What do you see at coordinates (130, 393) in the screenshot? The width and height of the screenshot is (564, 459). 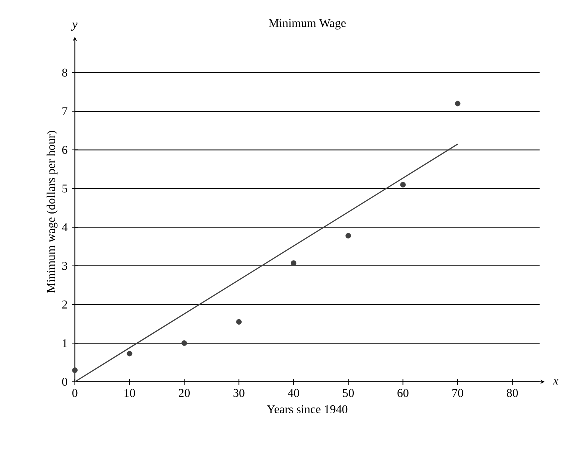 I see `x-tick-label: 10` at bounding box center [130, 393].